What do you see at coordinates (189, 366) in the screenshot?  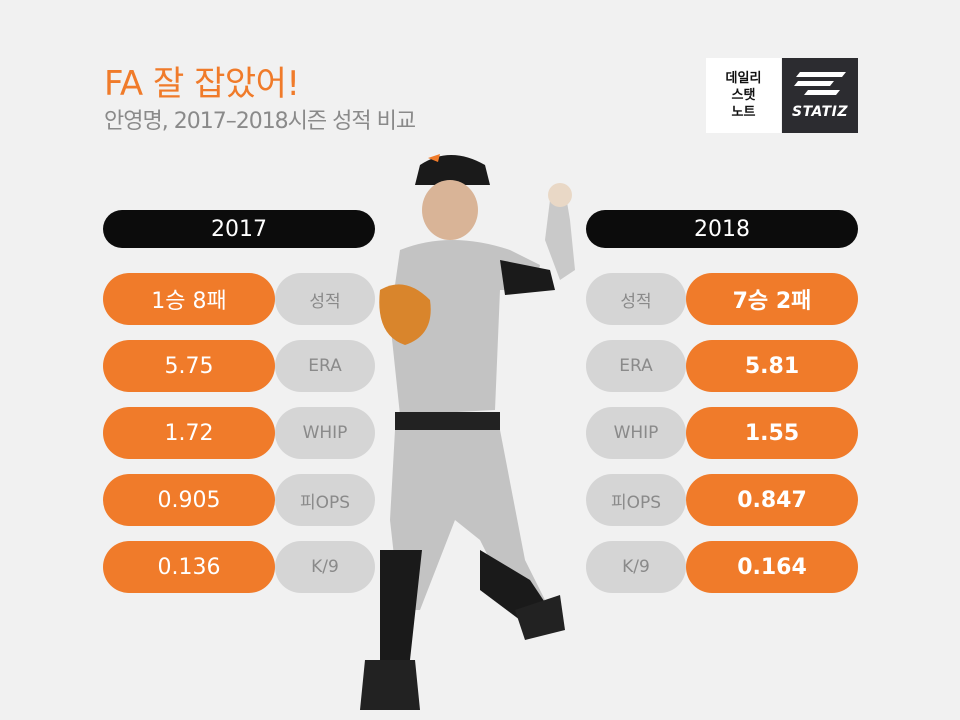 I see `left-era-value: 5.75` at bounding box center [189, 366].